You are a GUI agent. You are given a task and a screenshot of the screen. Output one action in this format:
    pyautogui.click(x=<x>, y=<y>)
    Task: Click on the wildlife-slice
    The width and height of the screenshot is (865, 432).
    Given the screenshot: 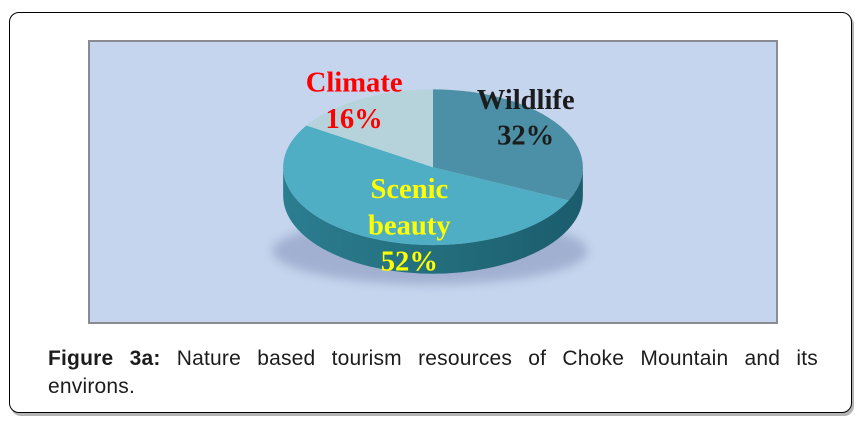 What is the action you would take?
    pyautogui.click(x=508, y=145)
    